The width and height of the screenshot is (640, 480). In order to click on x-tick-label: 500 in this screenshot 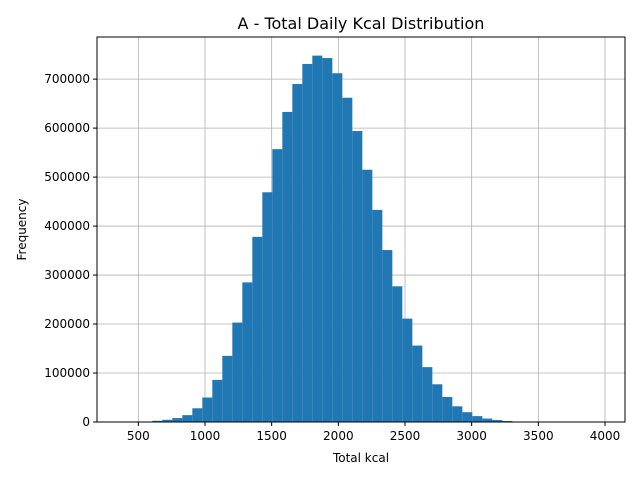, I will do `click(138, 436)`.